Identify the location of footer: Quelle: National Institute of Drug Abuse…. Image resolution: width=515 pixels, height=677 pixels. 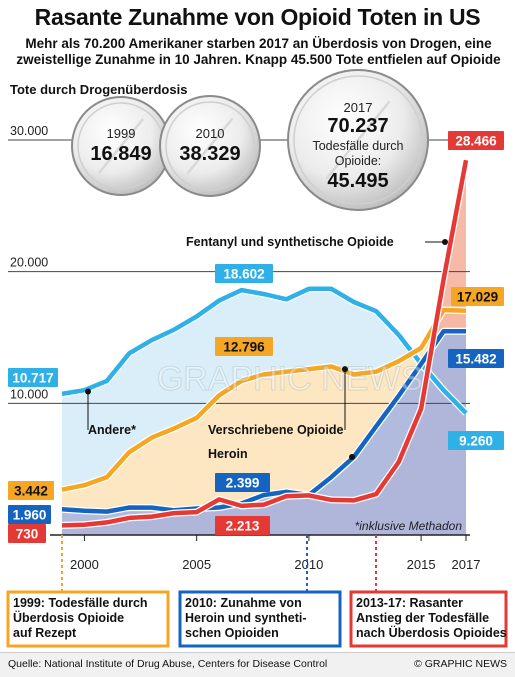
(257, 664).